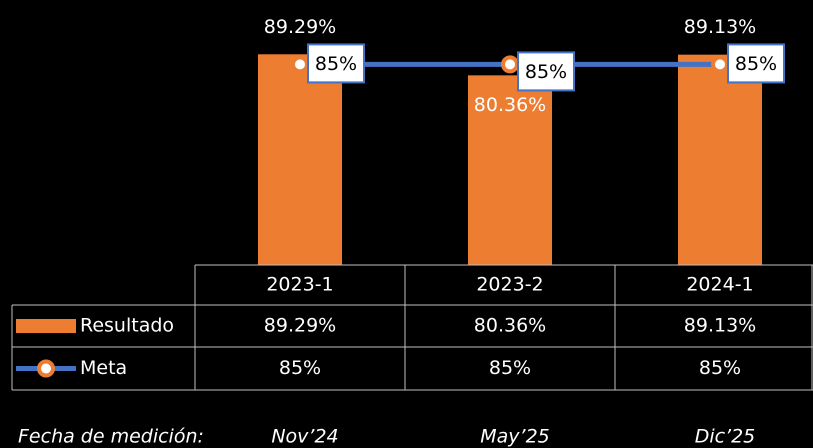  What do you see at coordinates (127, 326) in the screenshot?
I see `legend-label: Resultado` at bounding box center [127, 326].